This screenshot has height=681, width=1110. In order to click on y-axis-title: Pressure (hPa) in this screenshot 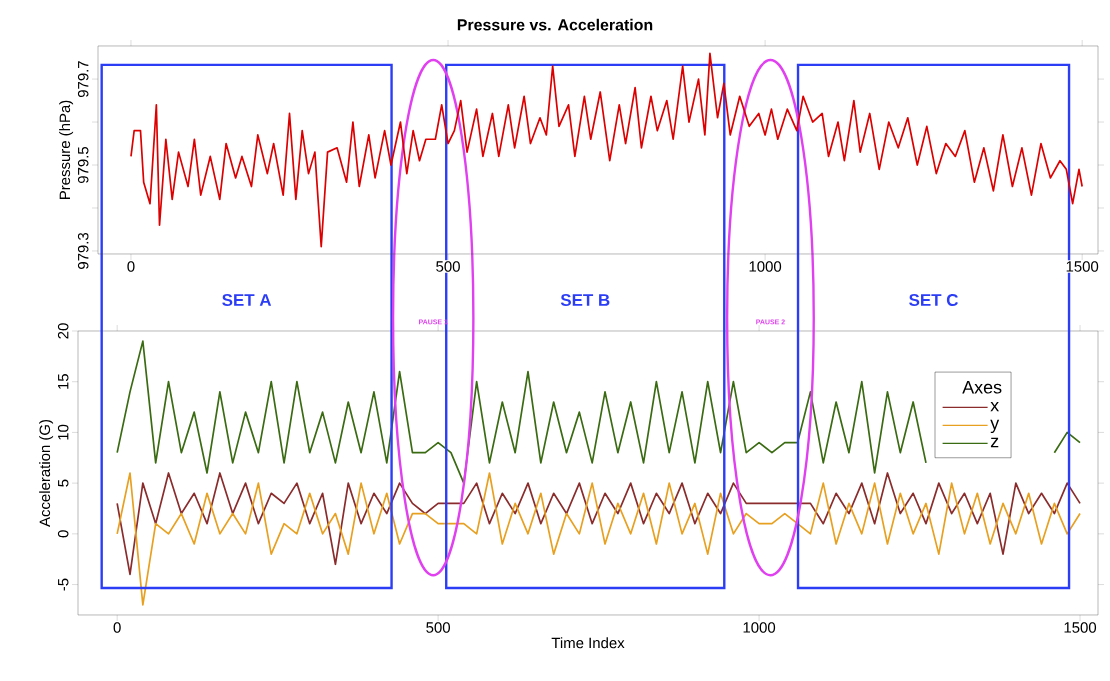, I will do `click(66, 150)`.